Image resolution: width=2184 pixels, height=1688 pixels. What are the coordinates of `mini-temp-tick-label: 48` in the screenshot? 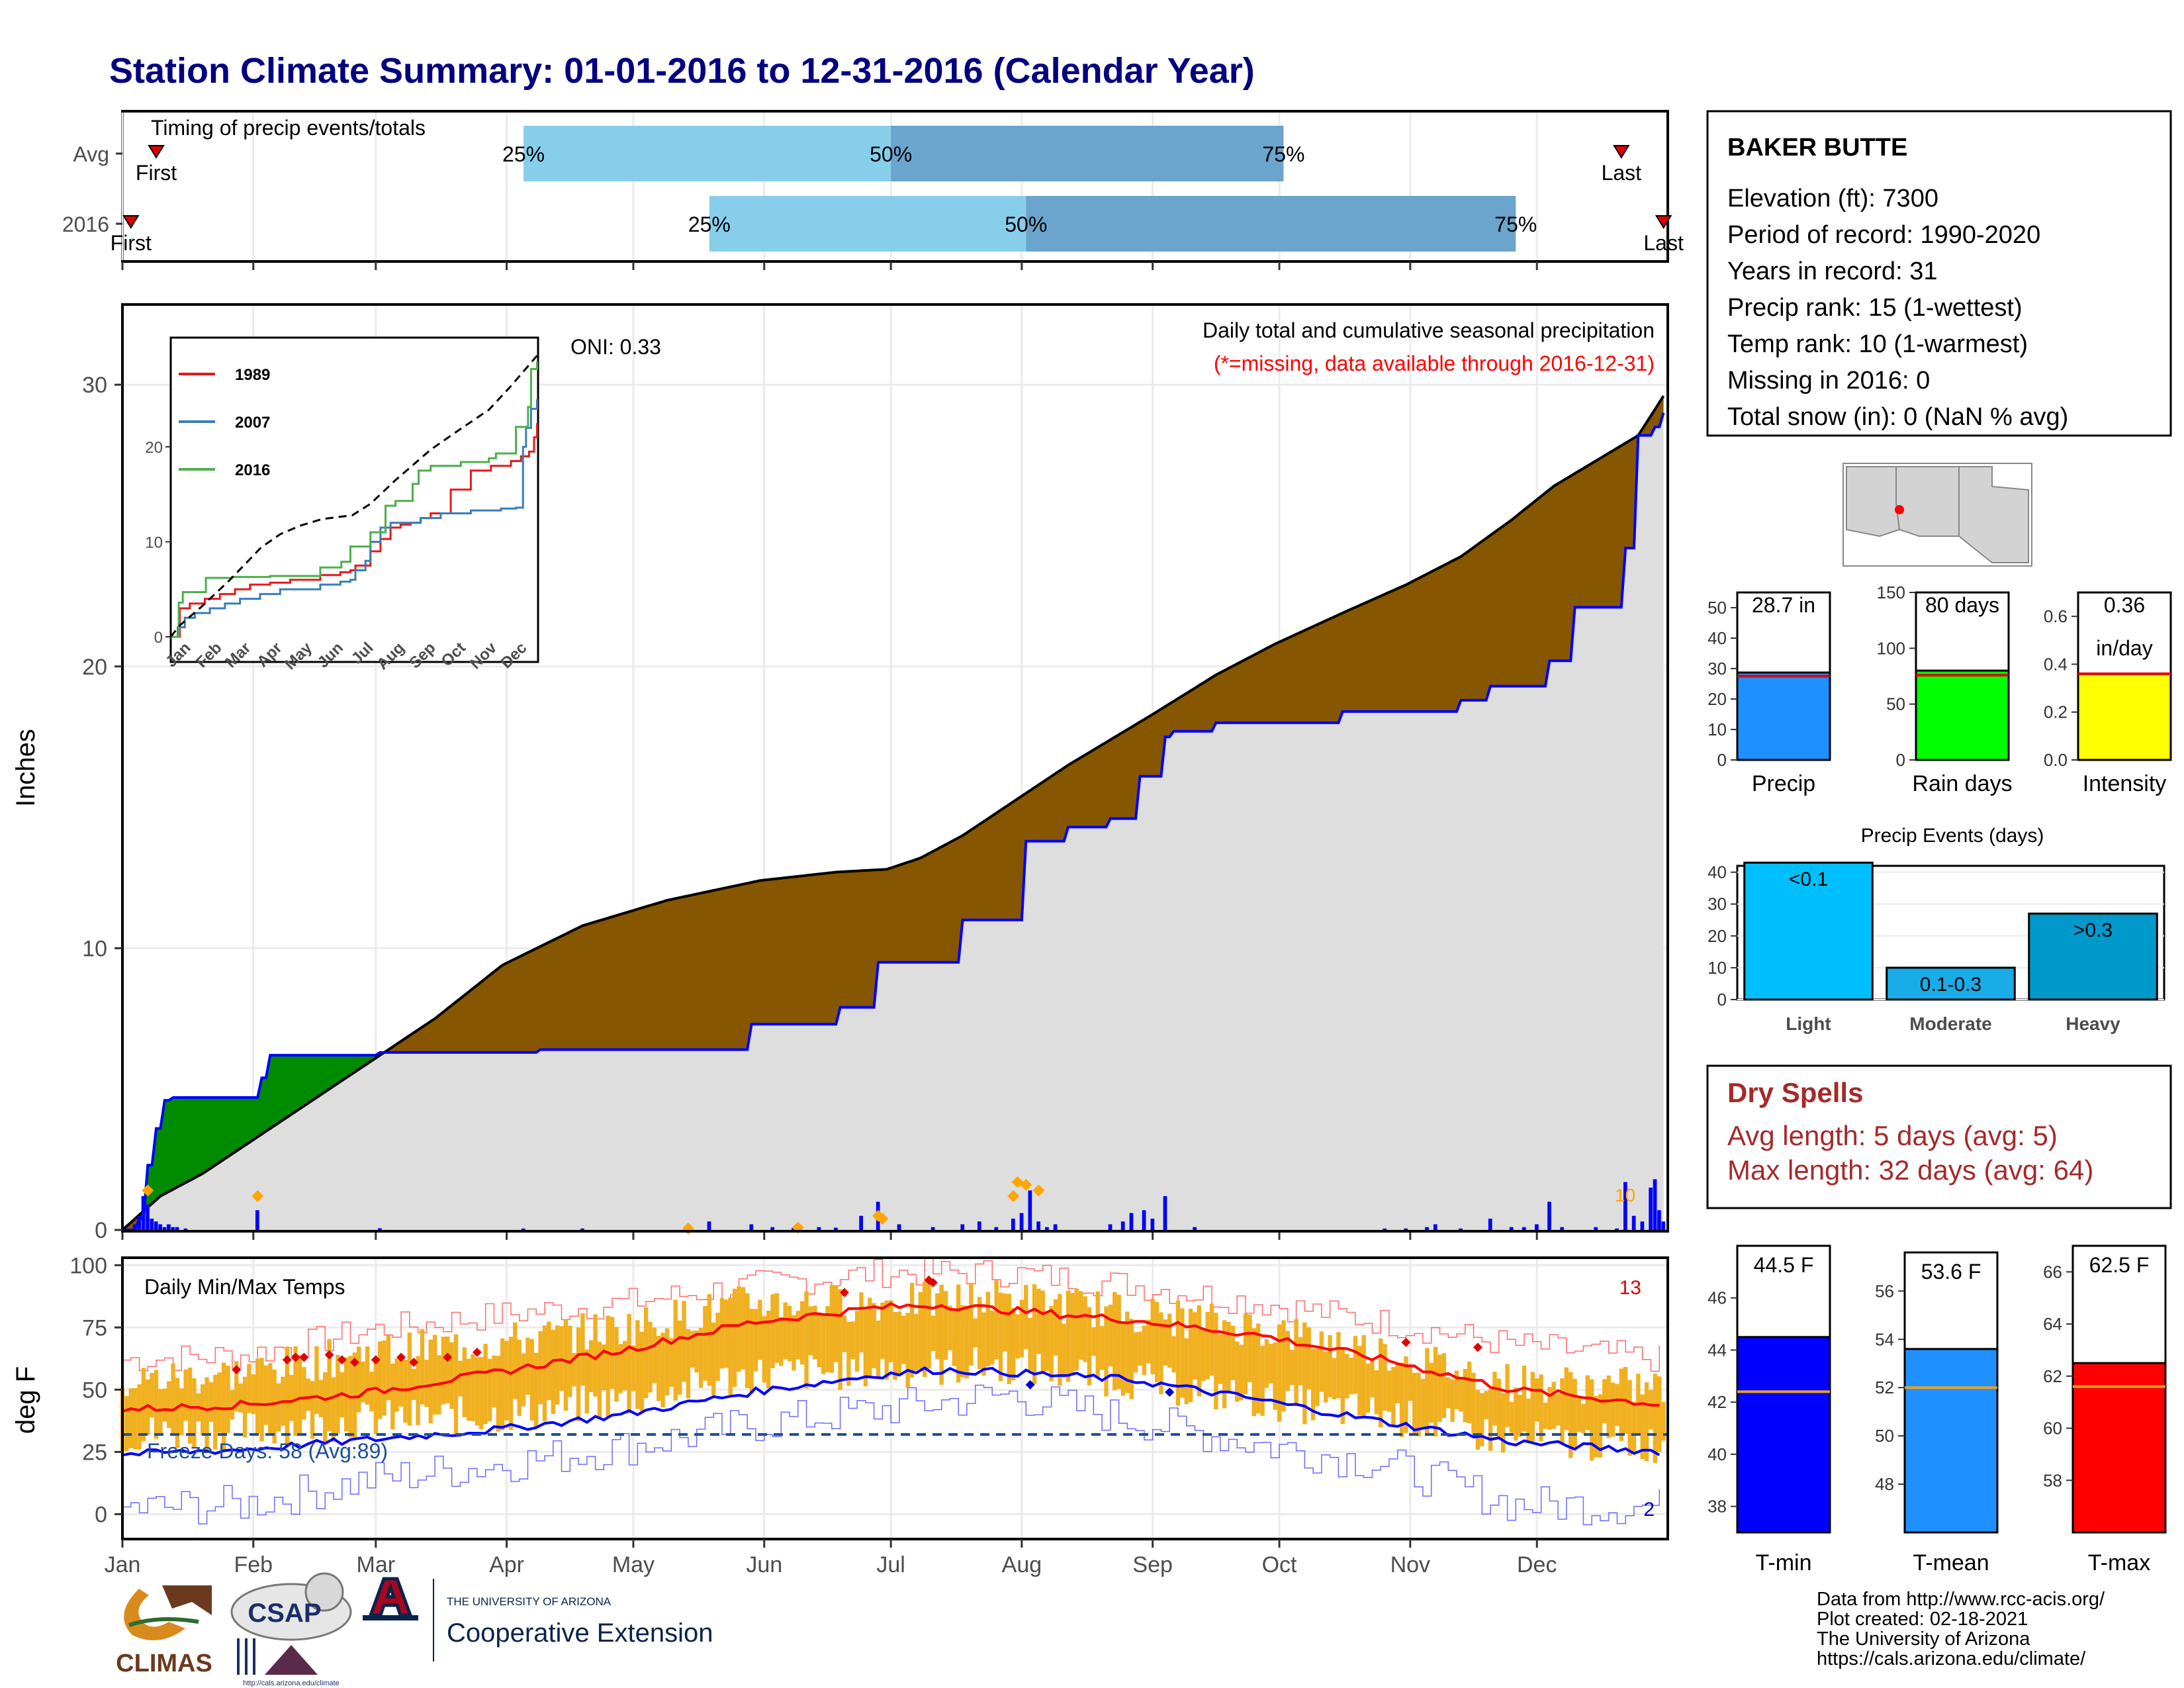 It's located at (1885, 1484).